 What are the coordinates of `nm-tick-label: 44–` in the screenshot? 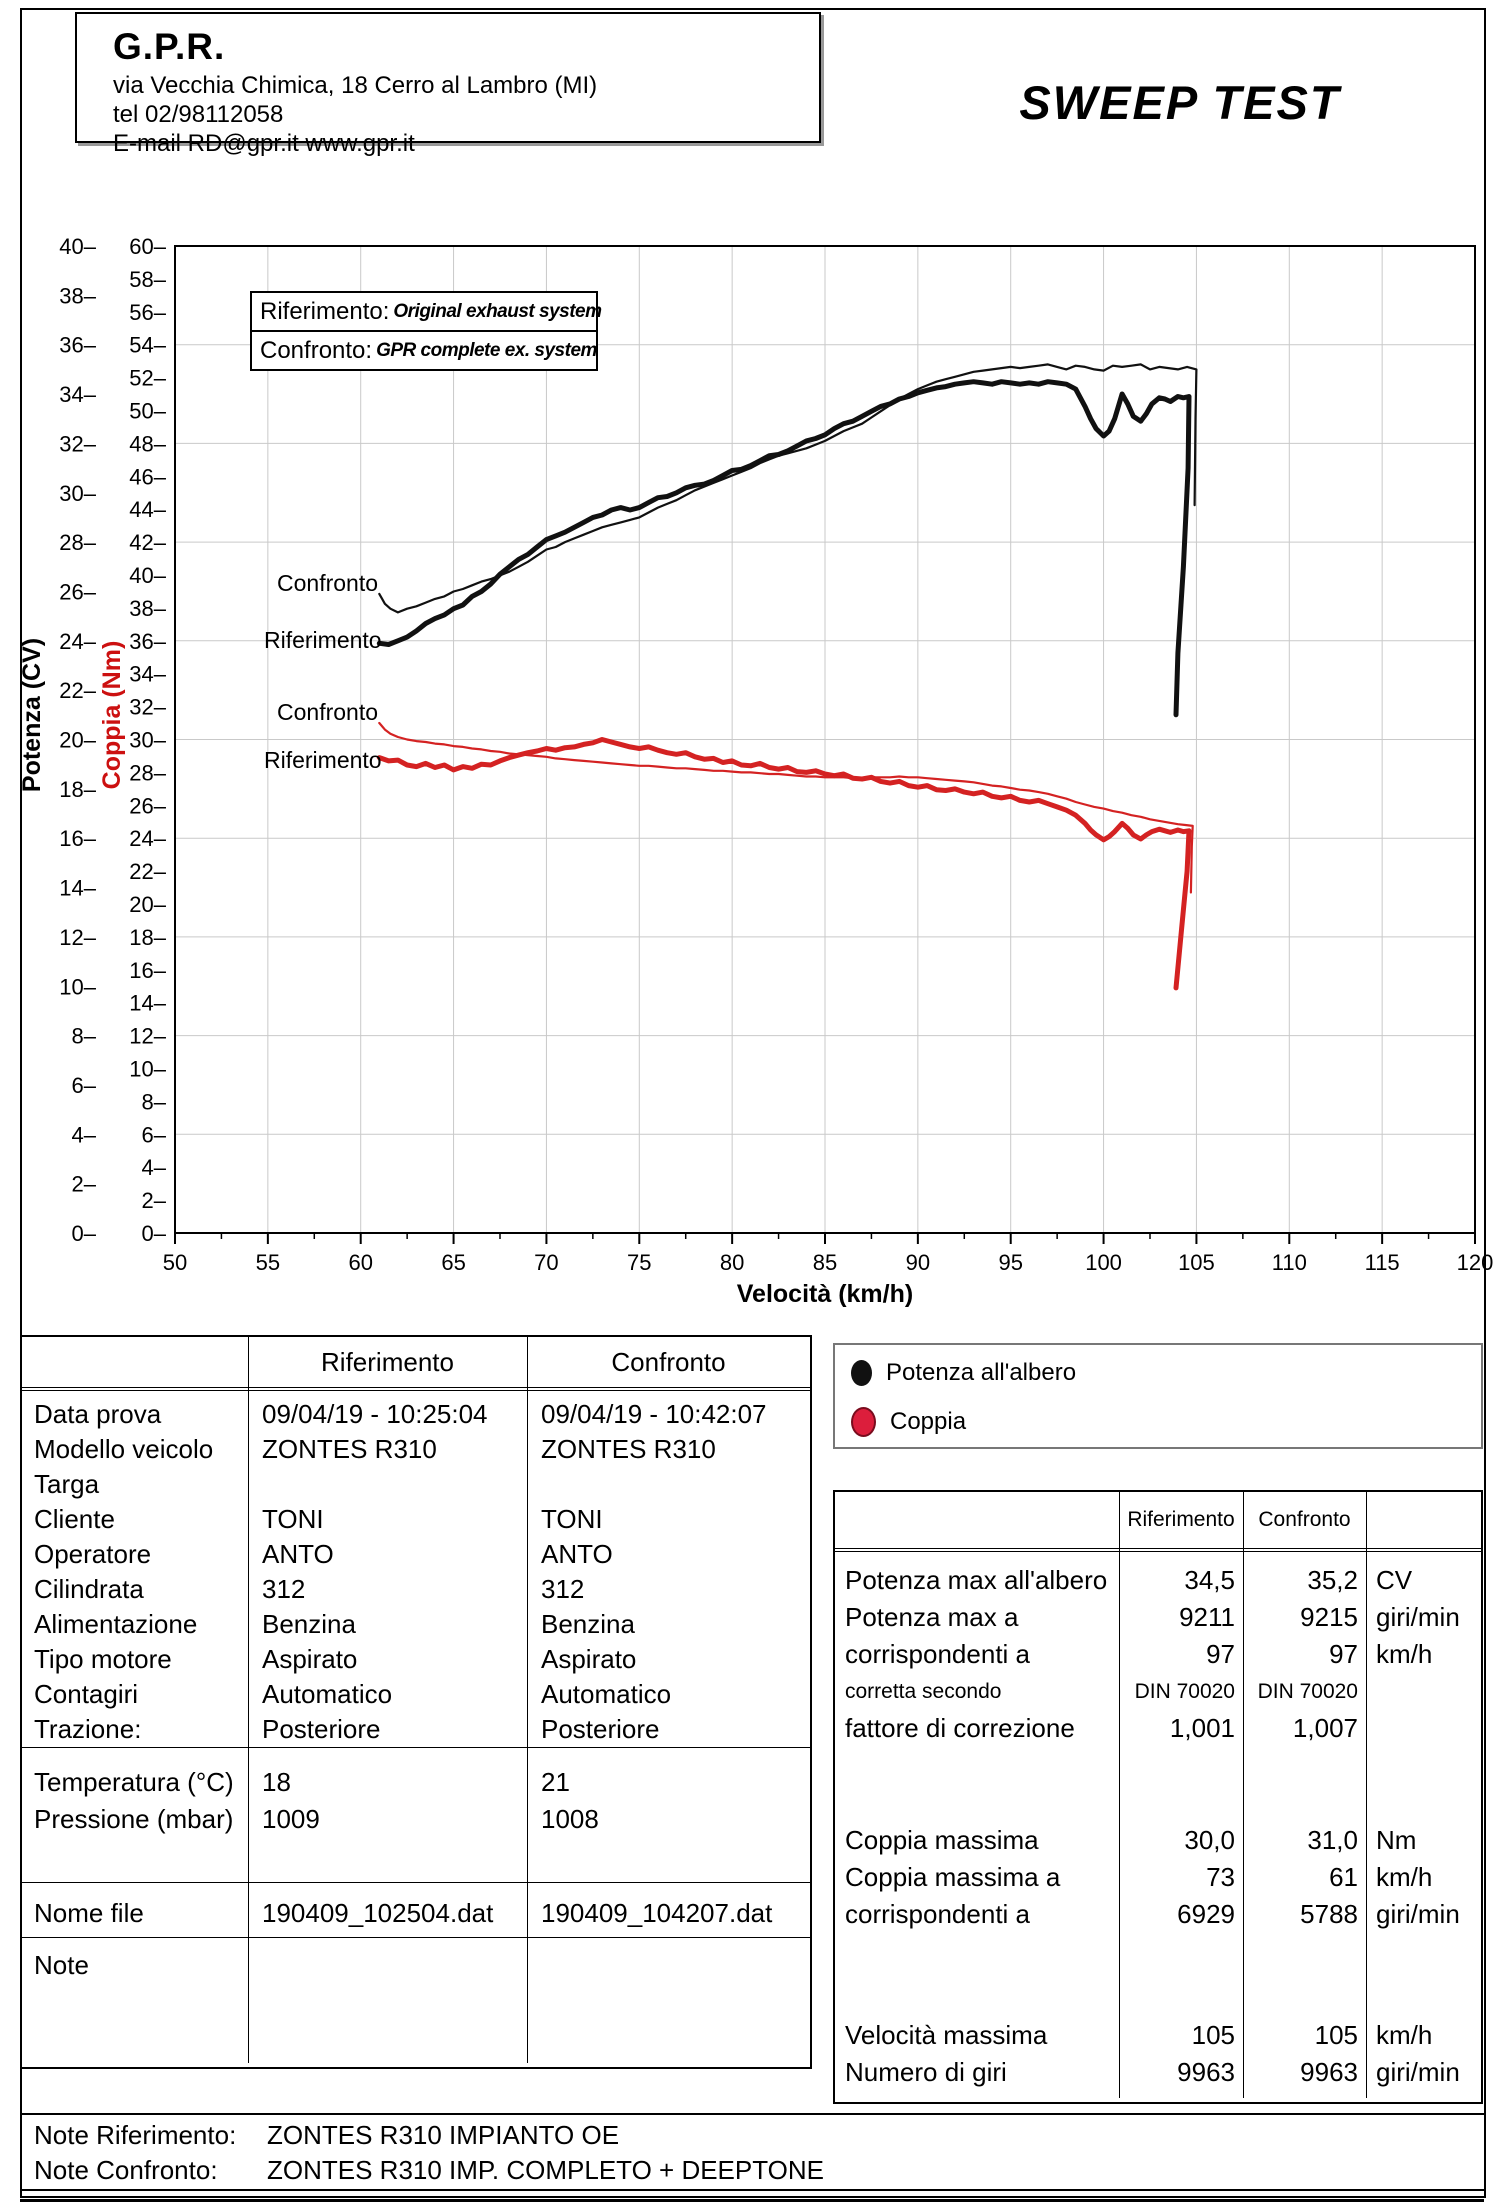 It's located at (147, 509).